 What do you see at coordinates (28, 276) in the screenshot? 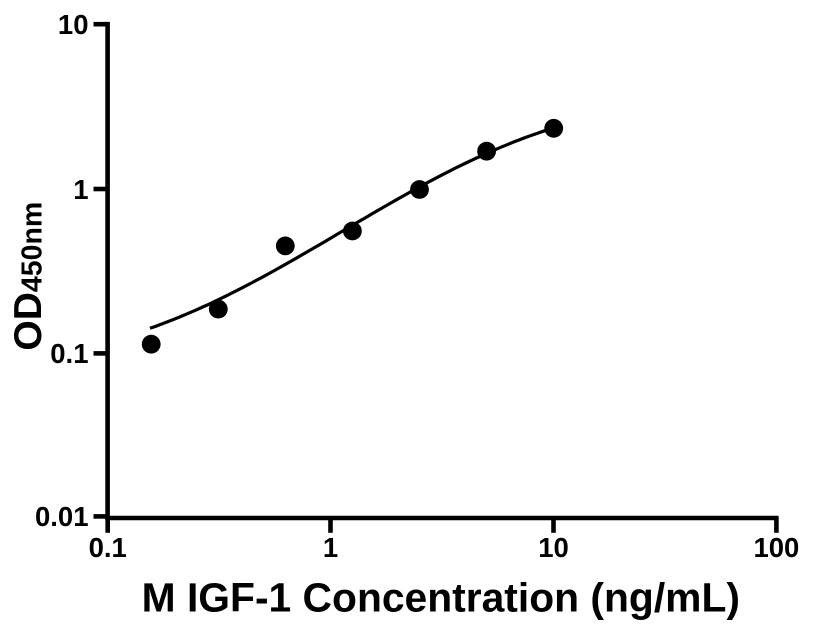
I see `svg-text: OD450nm` at bounding box center [28, 276].